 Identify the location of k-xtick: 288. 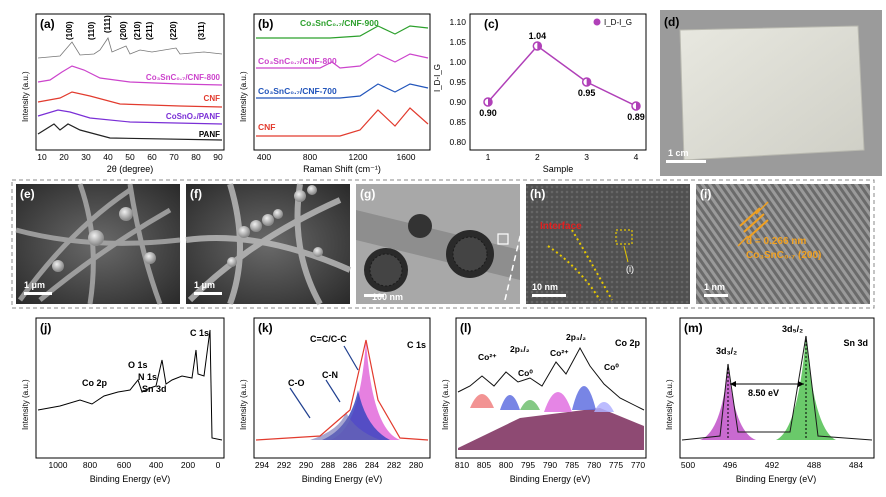
(328, 465).